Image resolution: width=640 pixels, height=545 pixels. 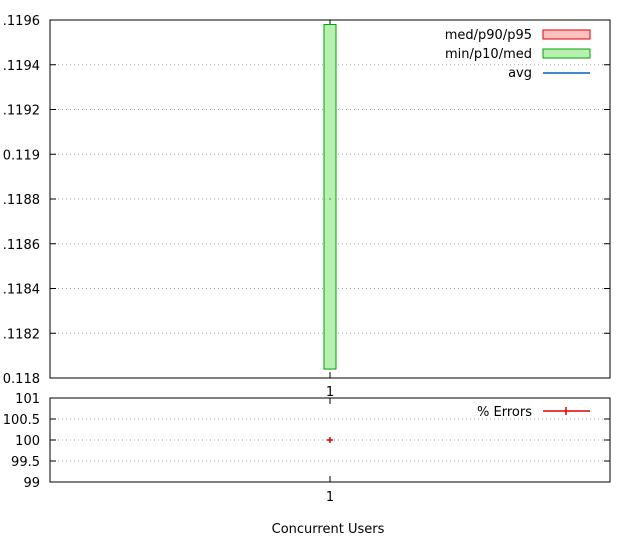 I want to click on y-tick-label: .1182, so click(x=21, y=334).